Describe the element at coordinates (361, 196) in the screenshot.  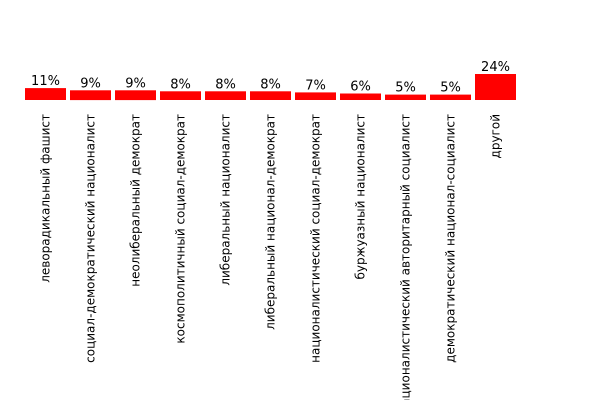
I see `category-label-7: буржуазный националист` at that location.